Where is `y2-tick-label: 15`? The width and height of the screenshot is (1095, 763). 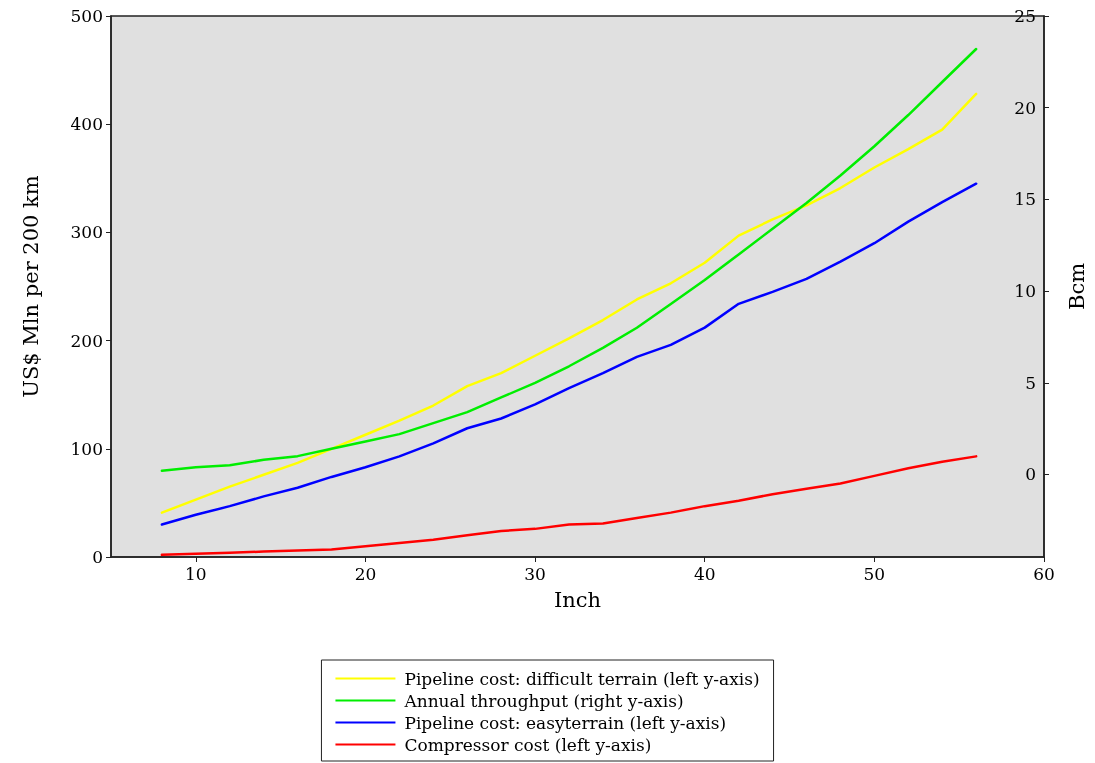 y2-tick-label: 15 is located at coordinates (1025, 199).